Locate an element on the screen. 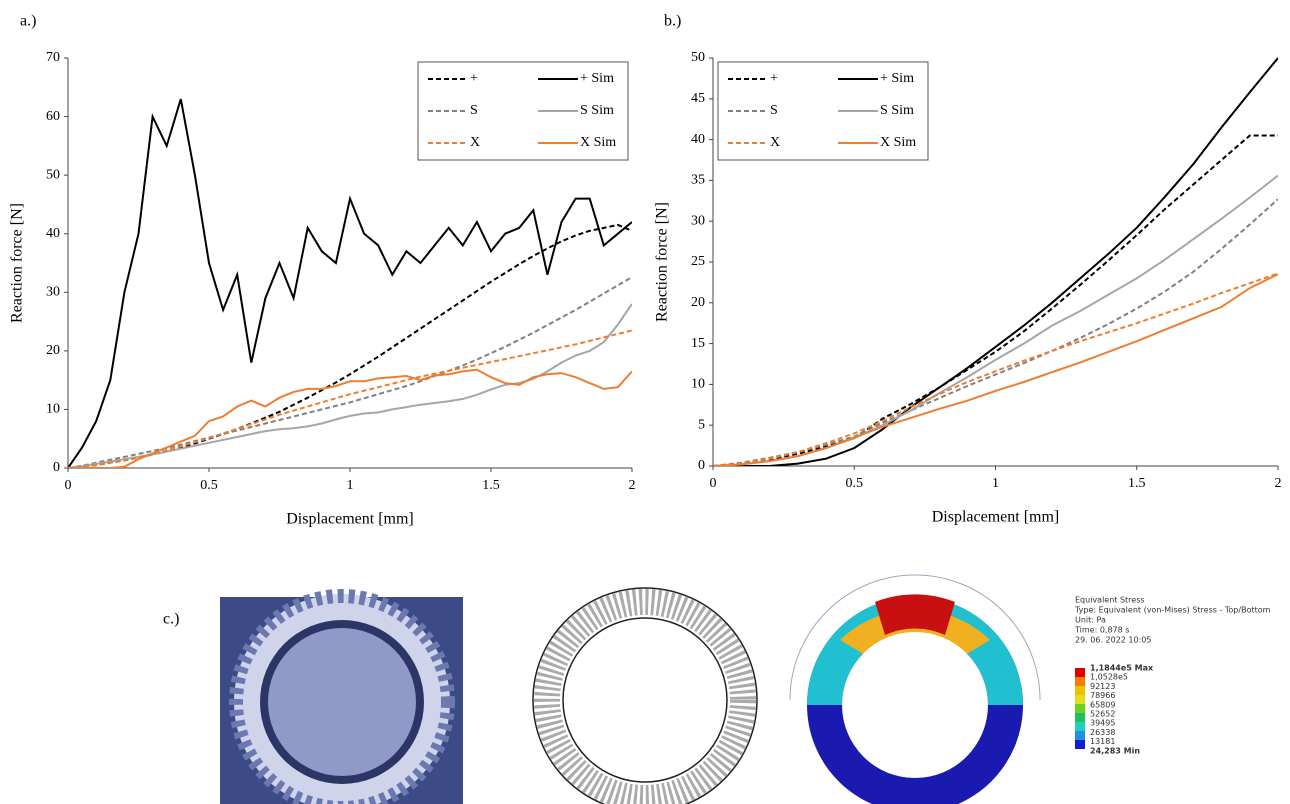 The width and height of the screenshot is (1290, 804). y-tick-label: 70 is located at coordinates (53, 57).